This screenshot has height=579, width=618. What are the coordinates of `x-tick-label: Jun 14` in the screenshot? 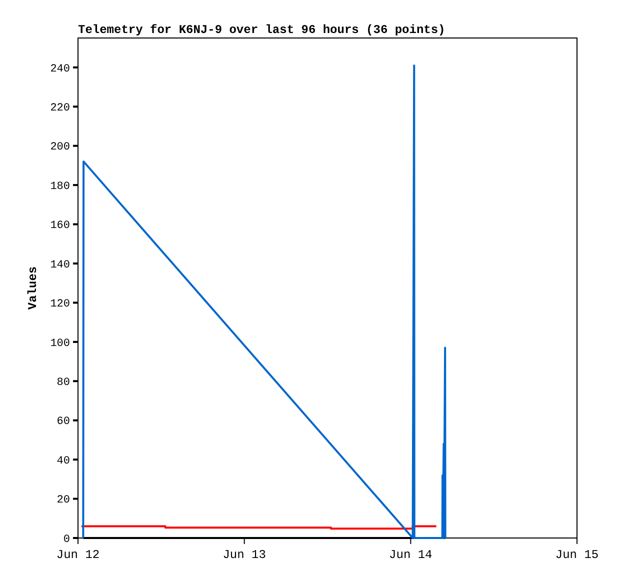 It's located at (410, 555).